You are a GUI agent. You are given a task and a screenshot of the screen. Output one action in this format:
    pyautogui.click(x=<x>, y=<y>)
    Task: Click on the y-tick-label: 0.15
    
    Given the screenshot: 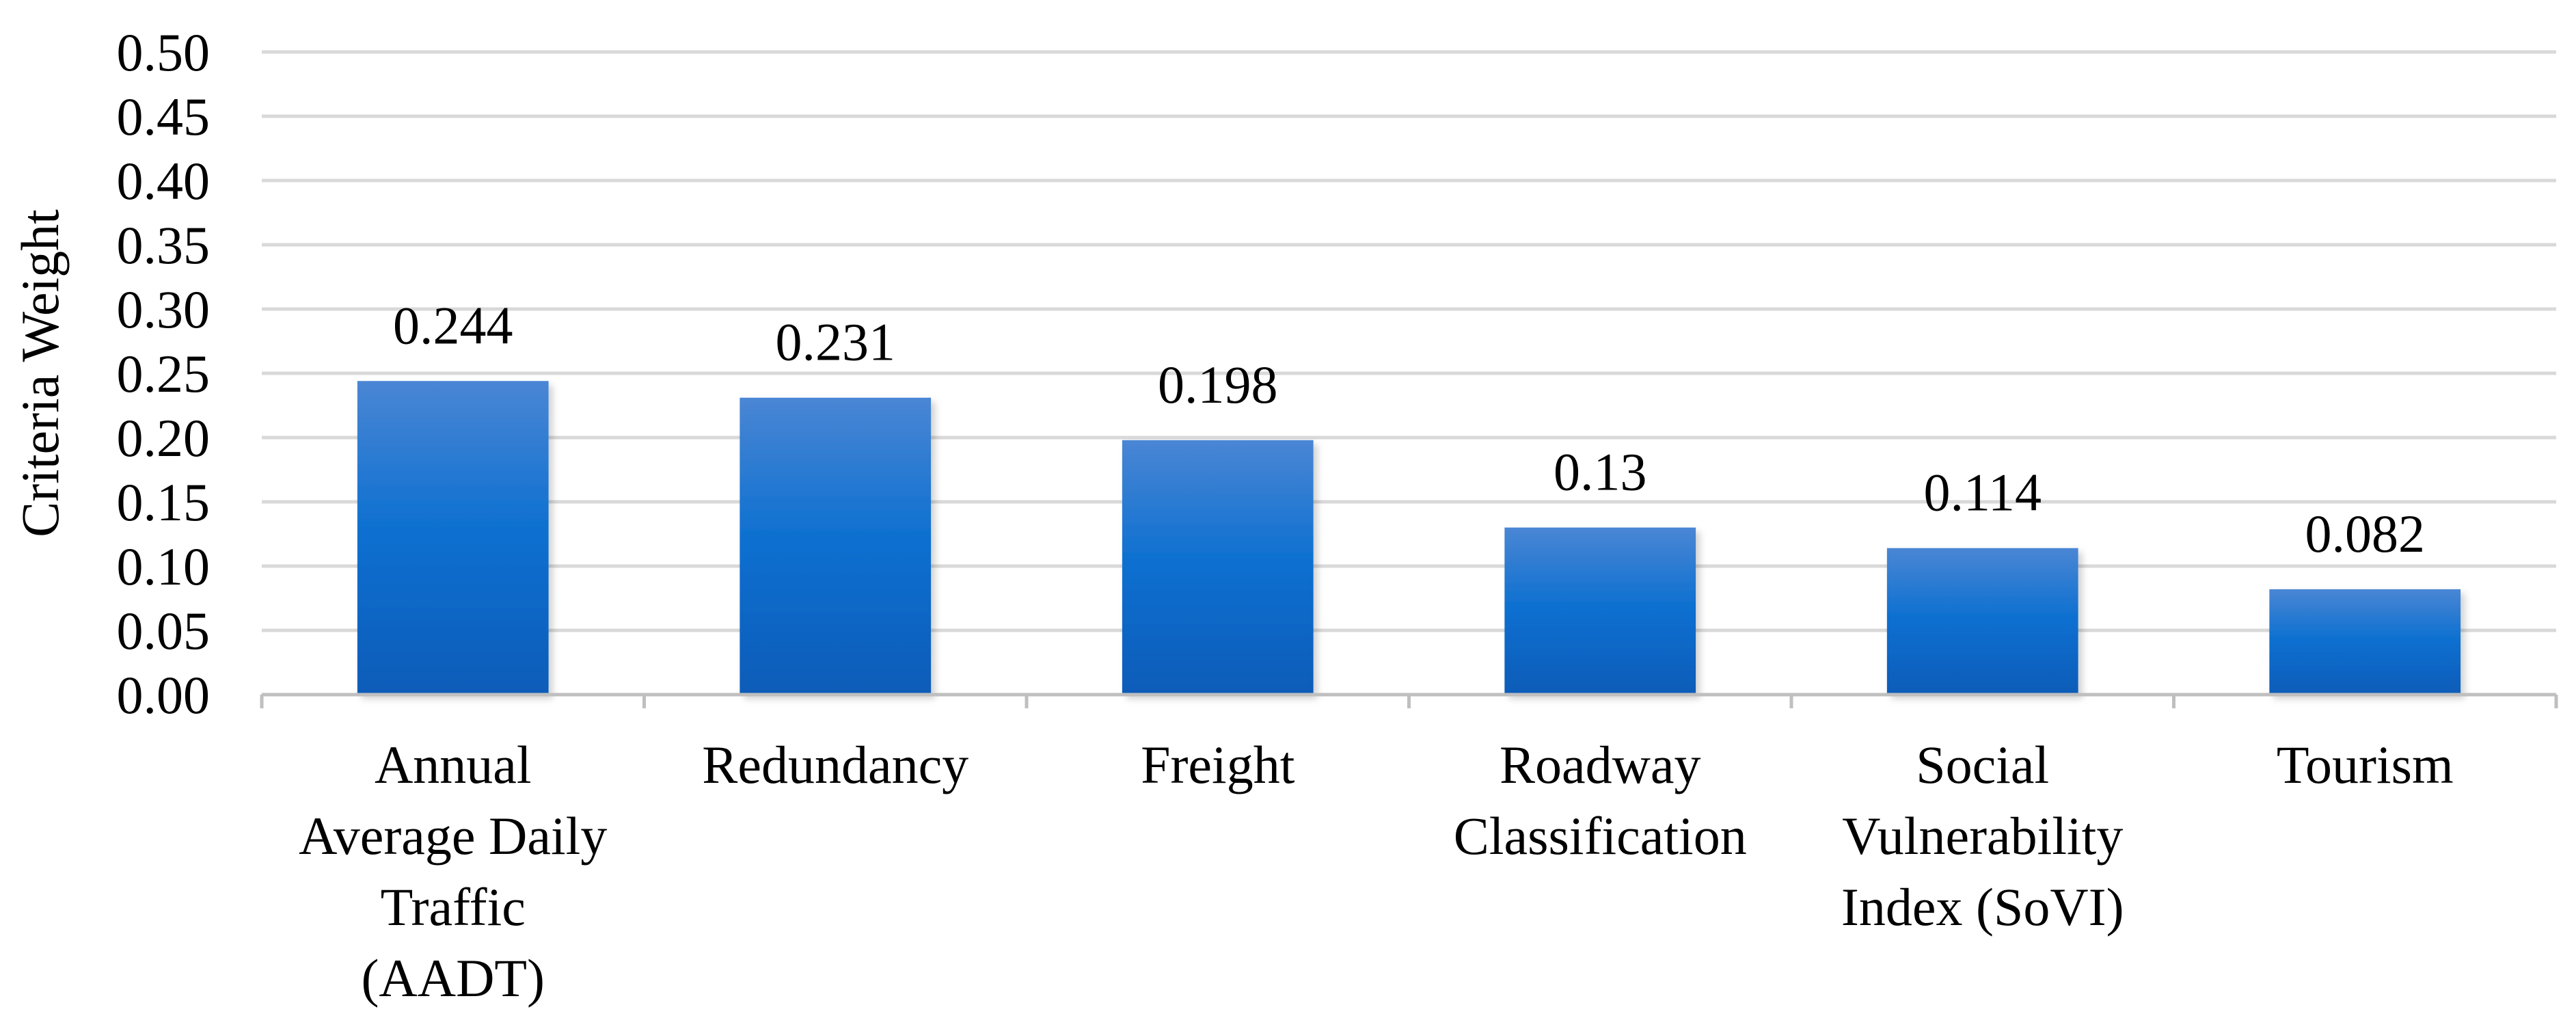 What is the action you would take?
    pyautogui.click(x=164, y=502)
    